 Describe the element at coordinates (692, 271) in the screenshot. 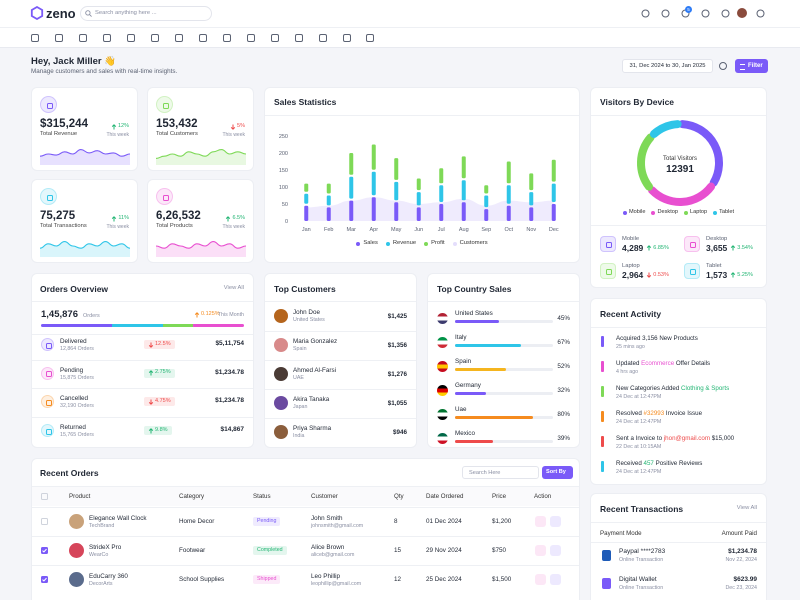

I see `device-icon` at that location.